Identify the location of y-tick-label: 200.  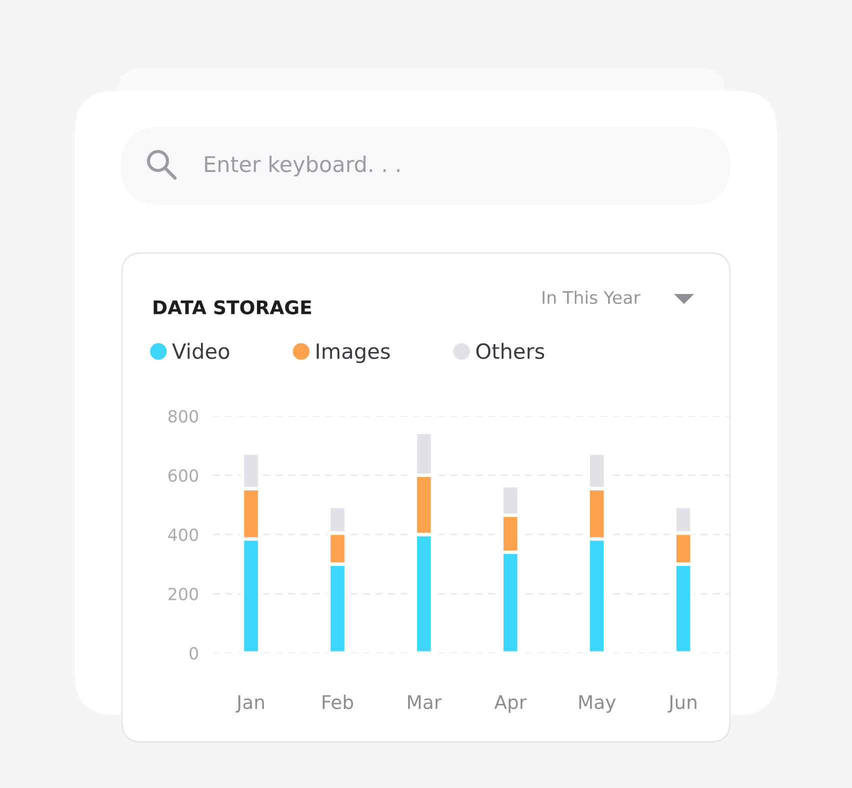
(183, 594).